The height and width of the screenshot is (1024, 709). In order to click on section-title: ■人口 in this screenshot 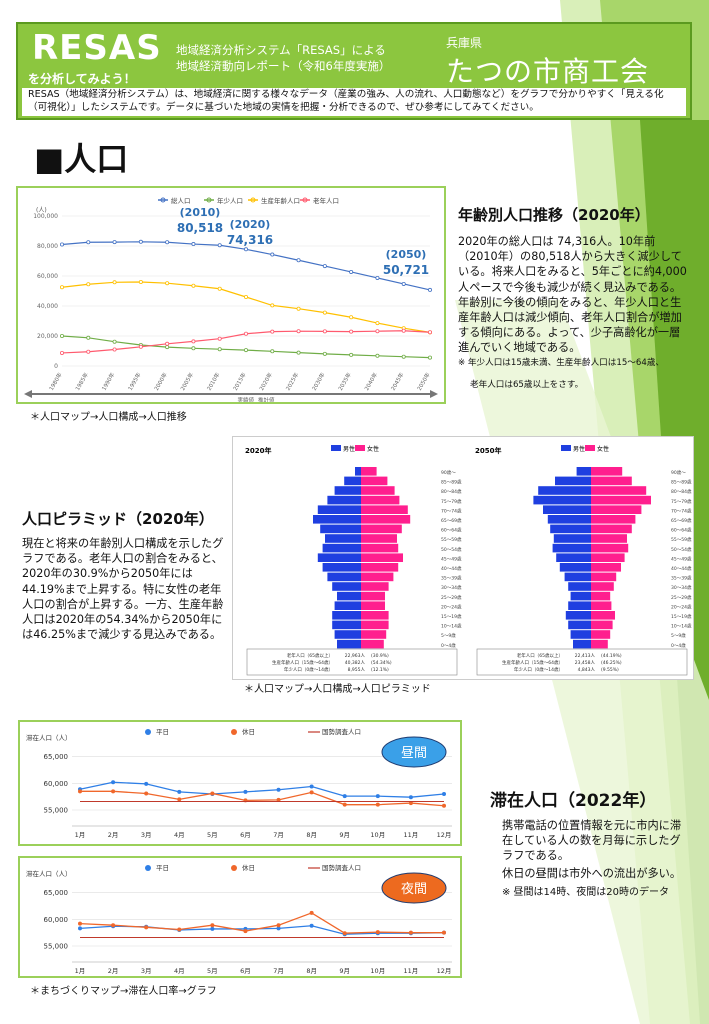, I will do `click(81, 159)`.